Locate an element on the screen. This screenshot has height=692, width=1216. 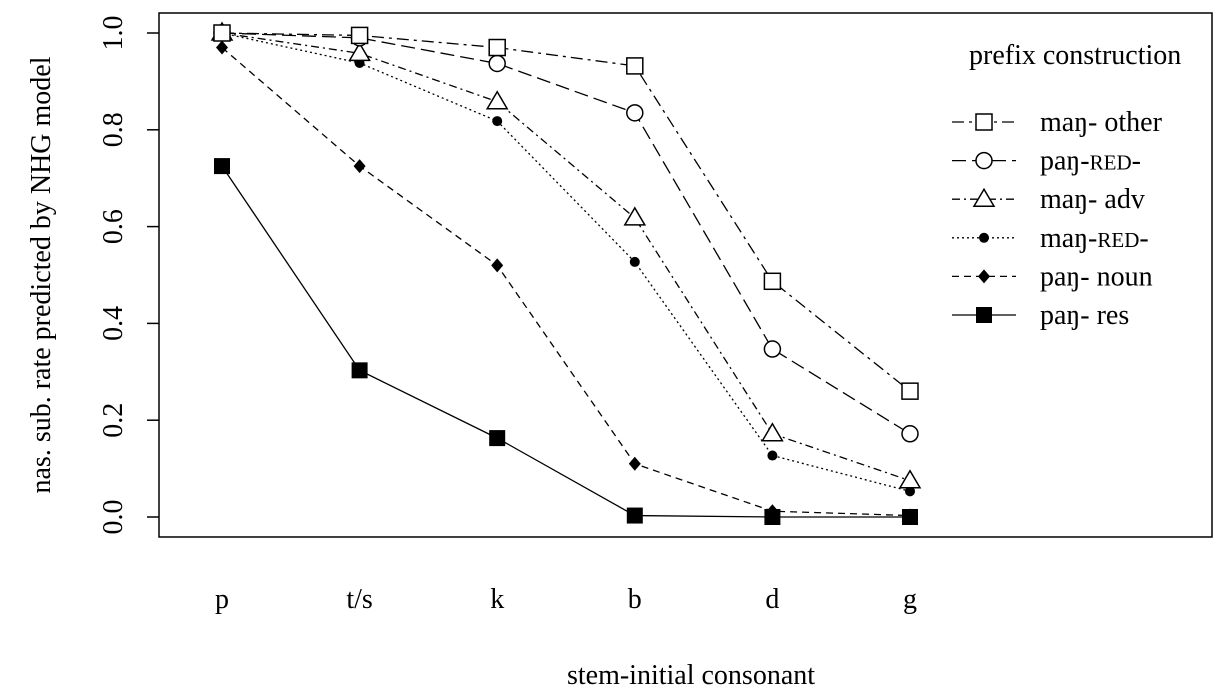
legend-item: paŋ- res is located at coordinates (1040, 315).